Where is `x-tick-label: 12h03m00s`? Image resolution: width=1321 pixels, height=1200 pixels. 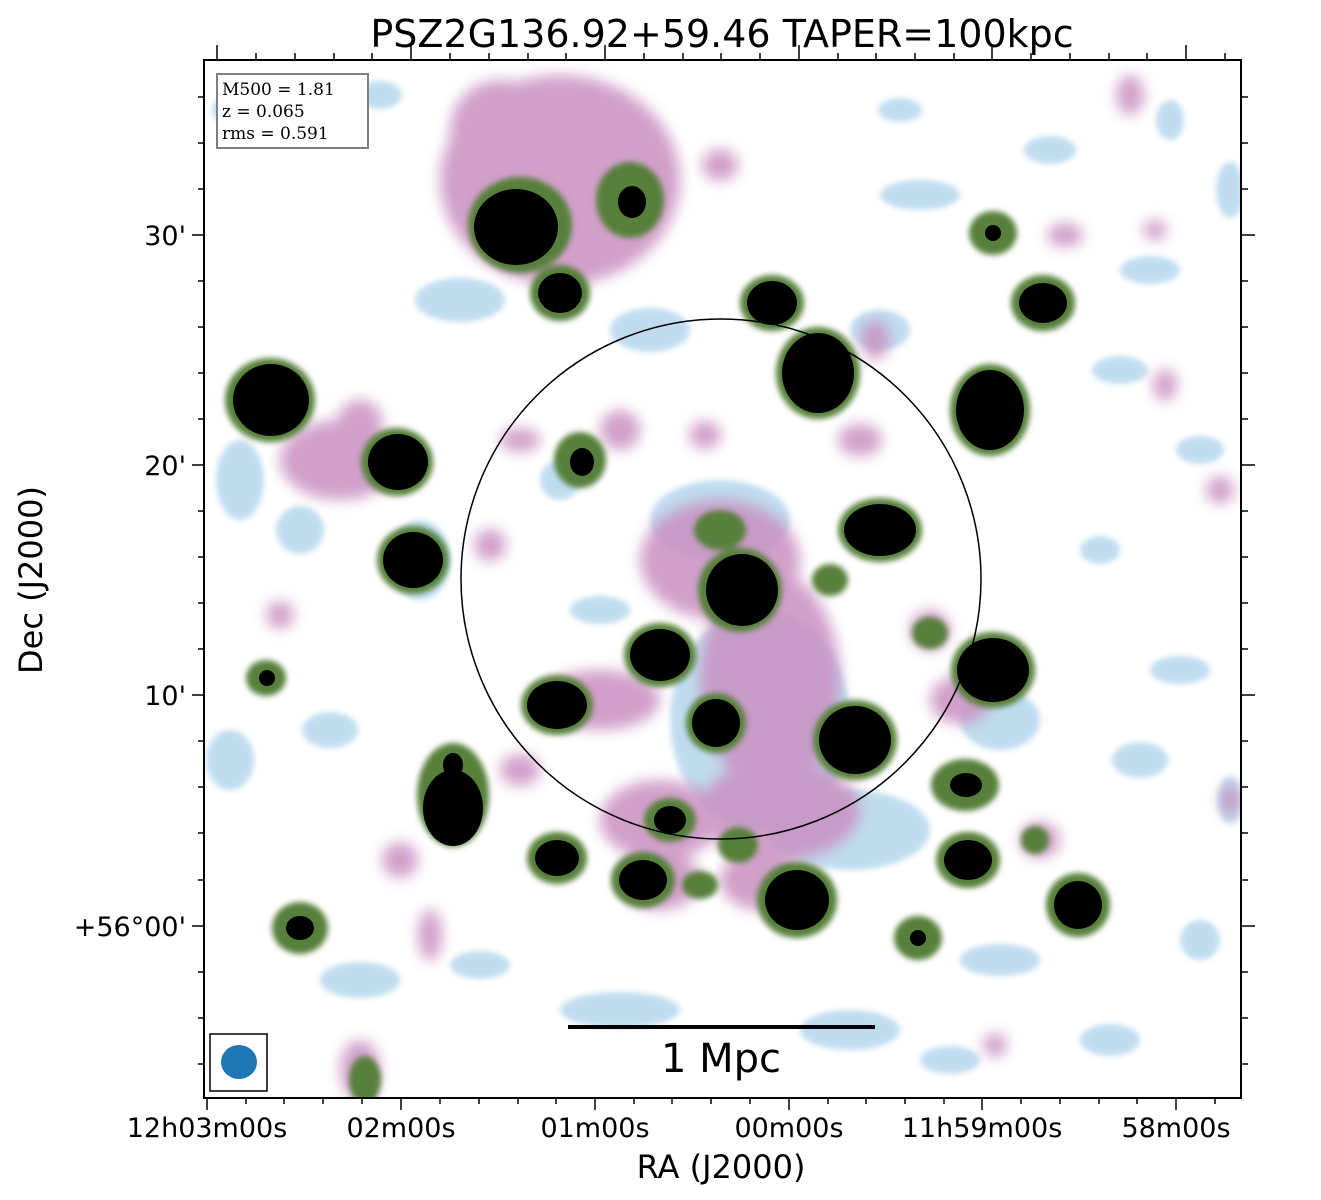 x-tick-label: 12h03m00s is located at coordinates (207, 1128).